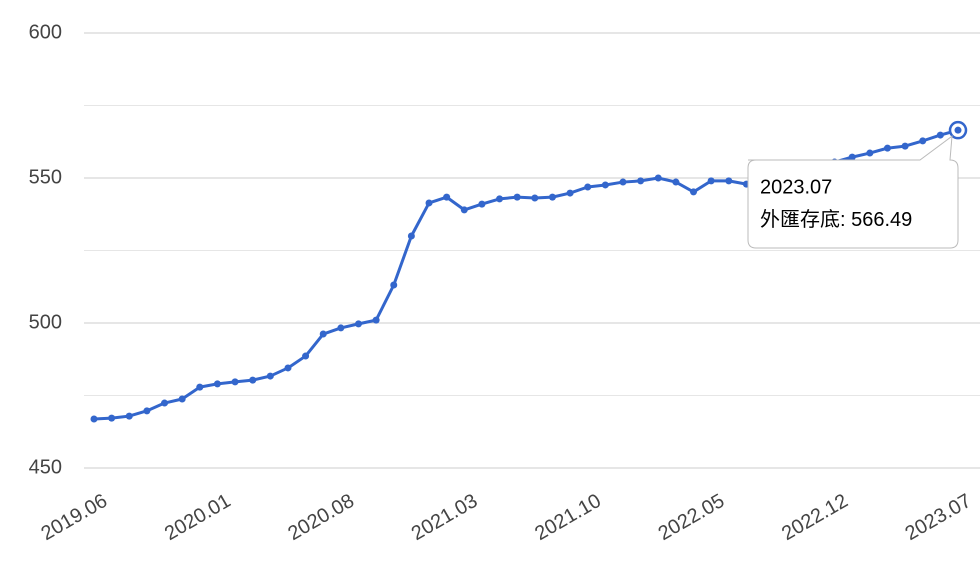 Image resolution: width=980 pixels, height=568 pixels. I want to click on tooltip-box, so click(853, 192).